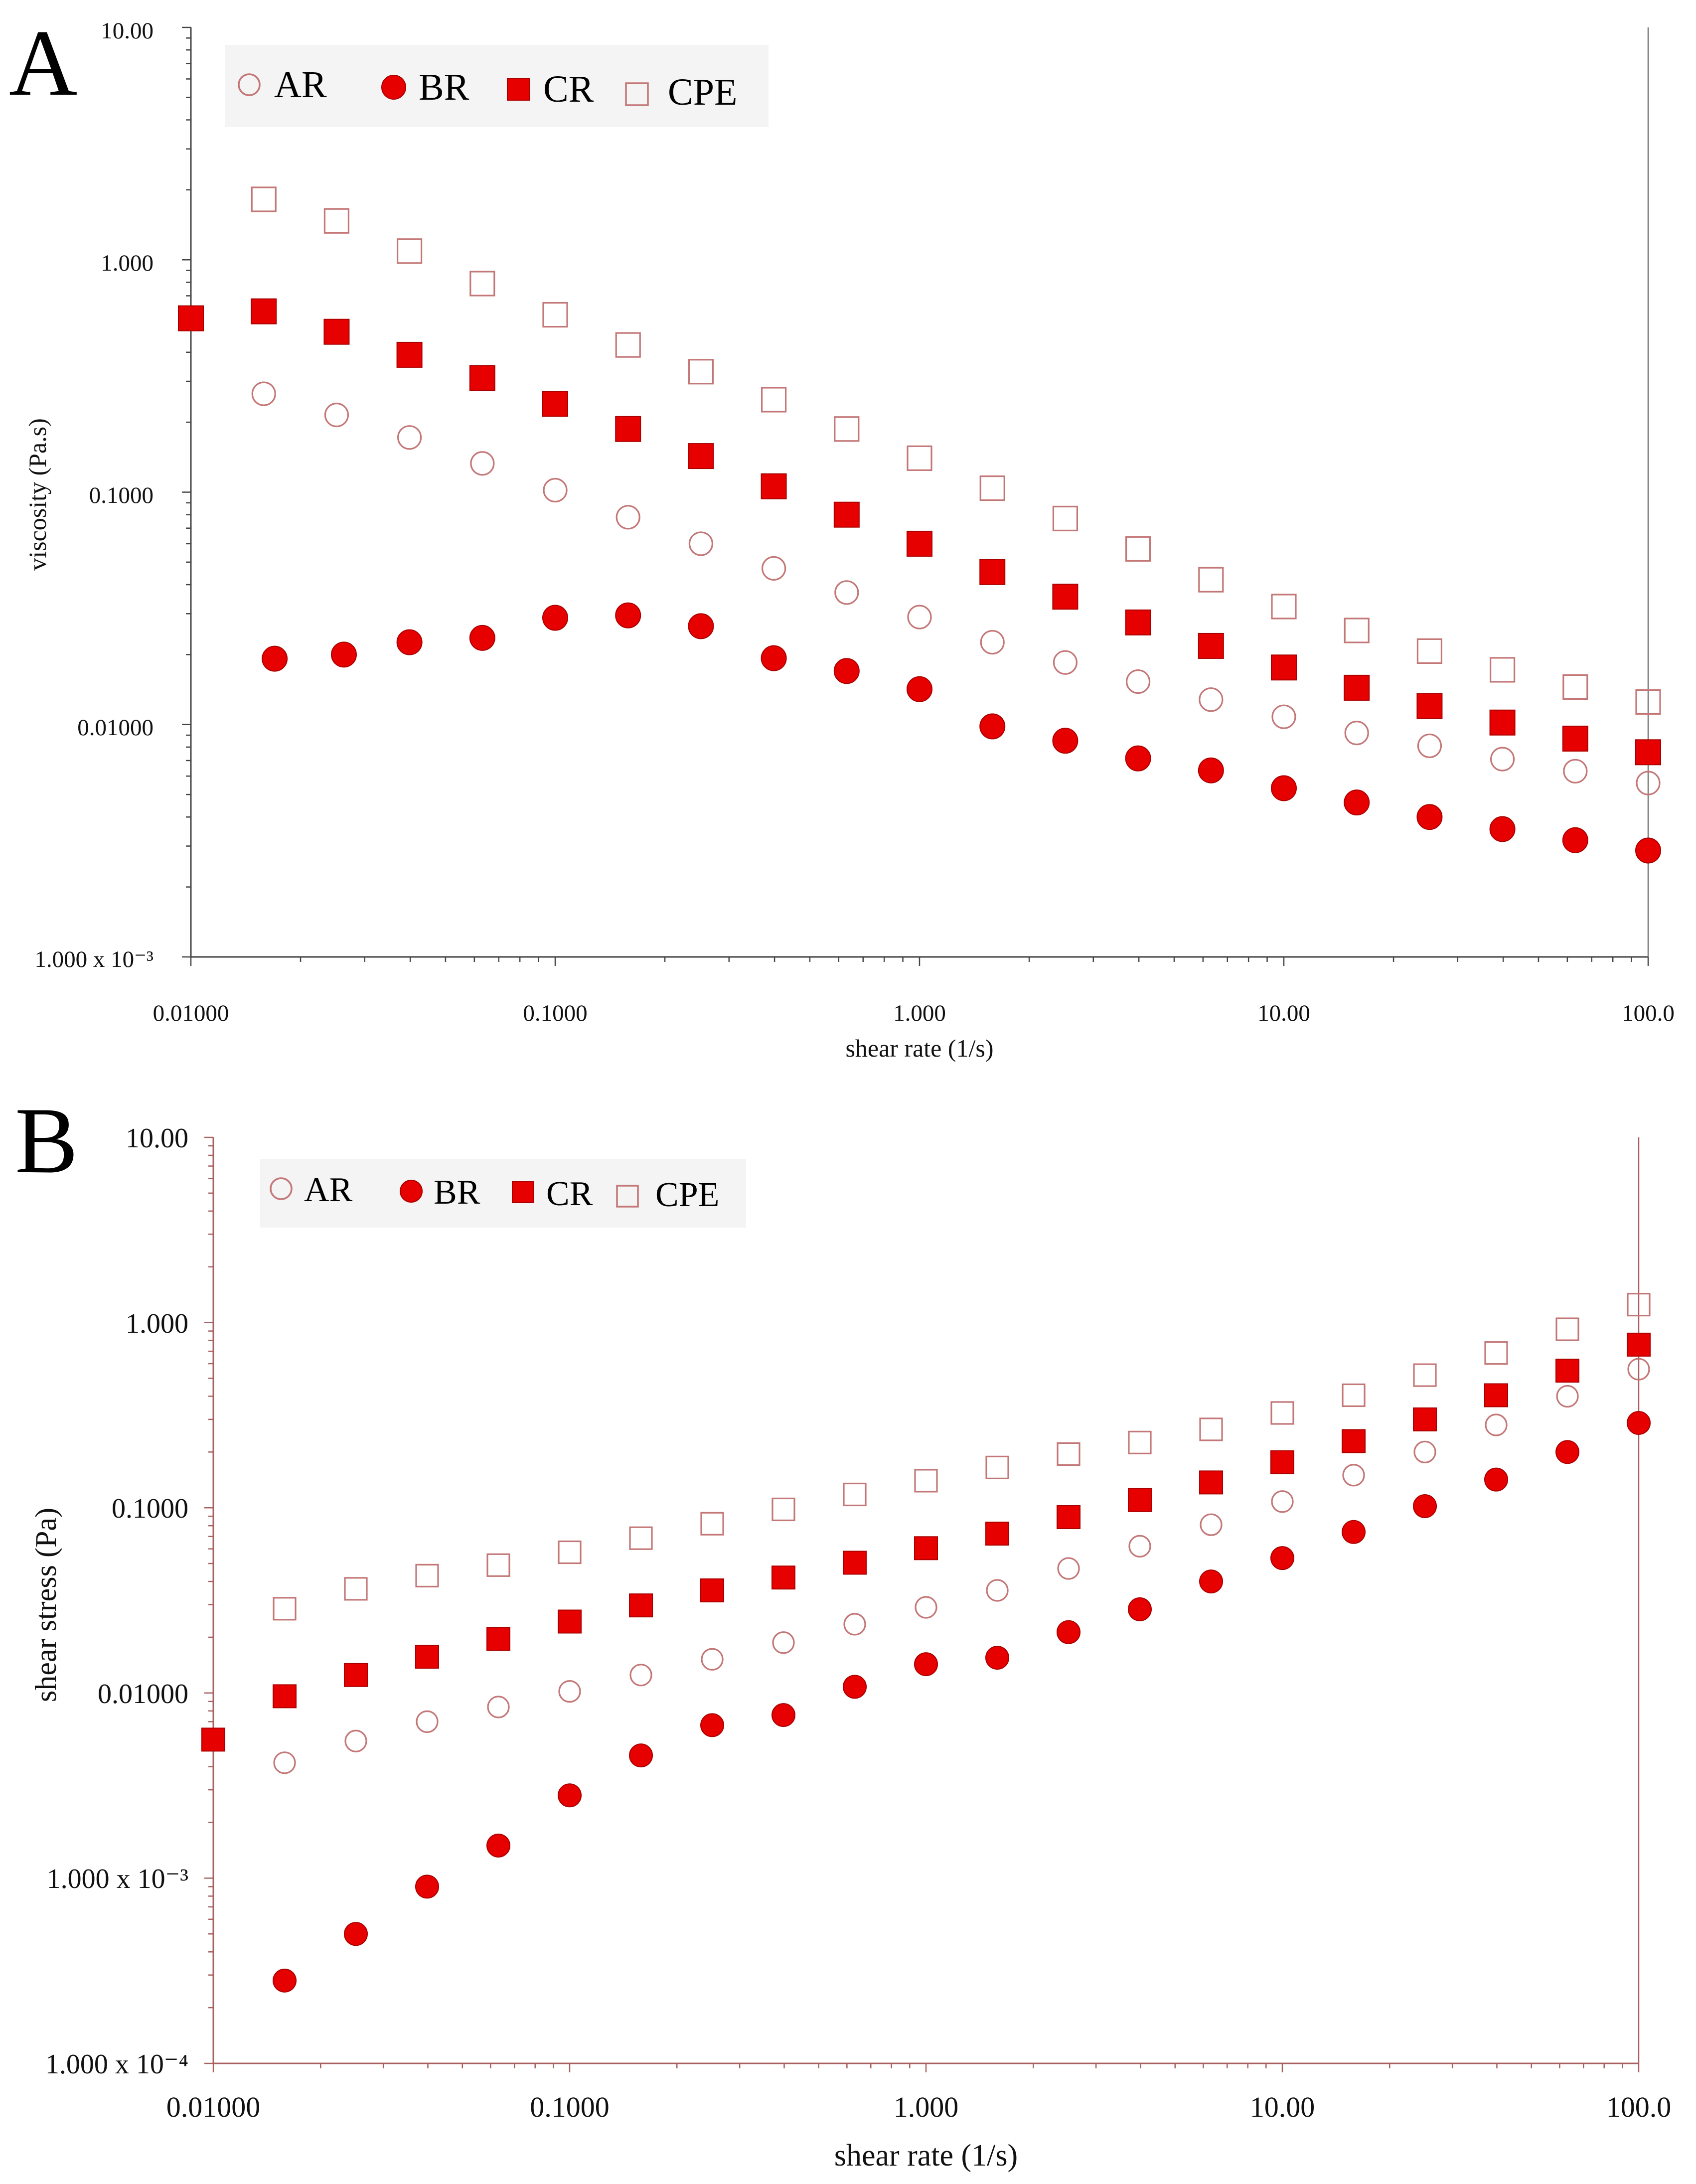  I want to click on panel-b-y-axis-label: shear stress (Pa), so click(45, 1605).